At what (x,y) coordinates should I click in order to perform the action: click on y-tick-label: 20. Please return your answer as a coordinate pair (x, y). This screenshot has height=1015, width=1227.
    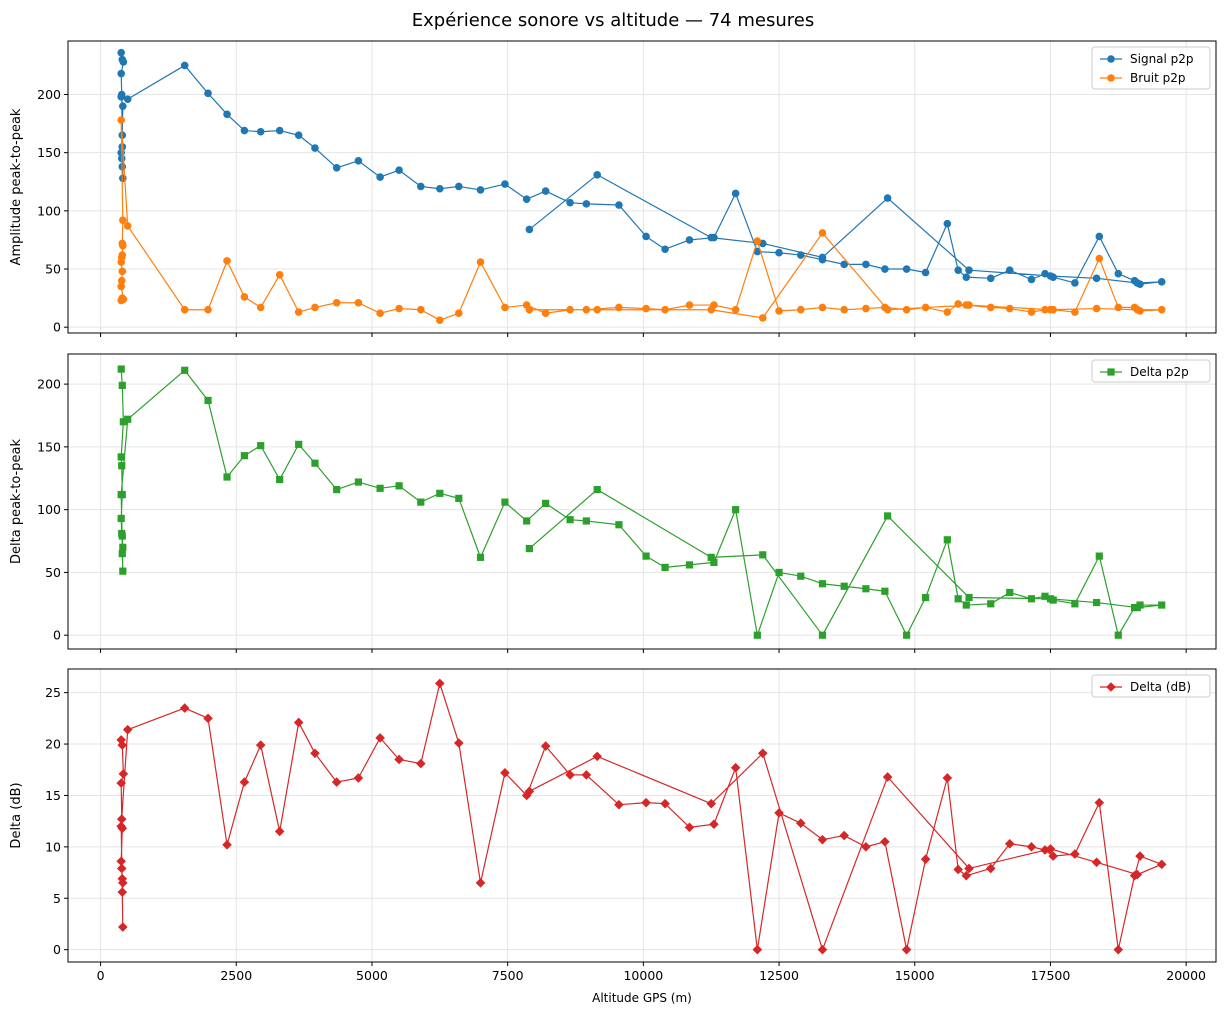
    Looking at the image, I should click on (53, 744).